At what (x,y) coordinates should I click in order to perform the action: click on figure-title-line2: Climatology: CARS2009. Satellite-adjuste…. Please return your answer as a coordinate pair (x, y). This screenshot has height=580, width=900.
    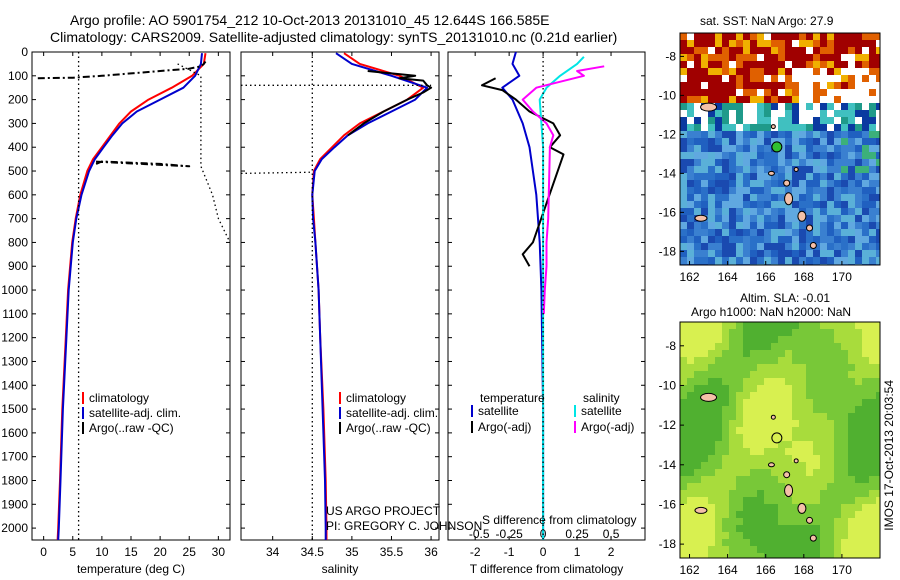
    Looking at the image, I should click on (334, 37).